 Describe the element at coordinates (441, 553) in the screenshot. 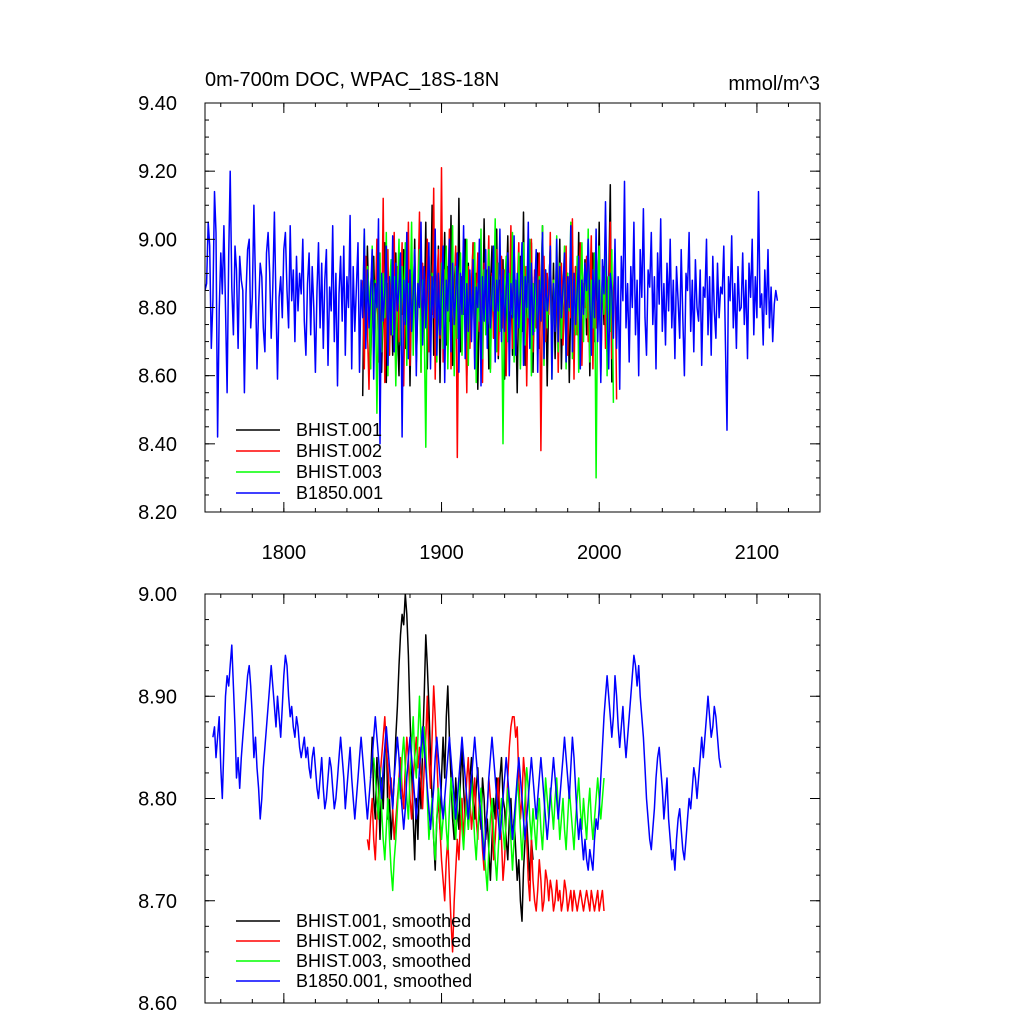

I see `x-tick-label: 1900` at that location.